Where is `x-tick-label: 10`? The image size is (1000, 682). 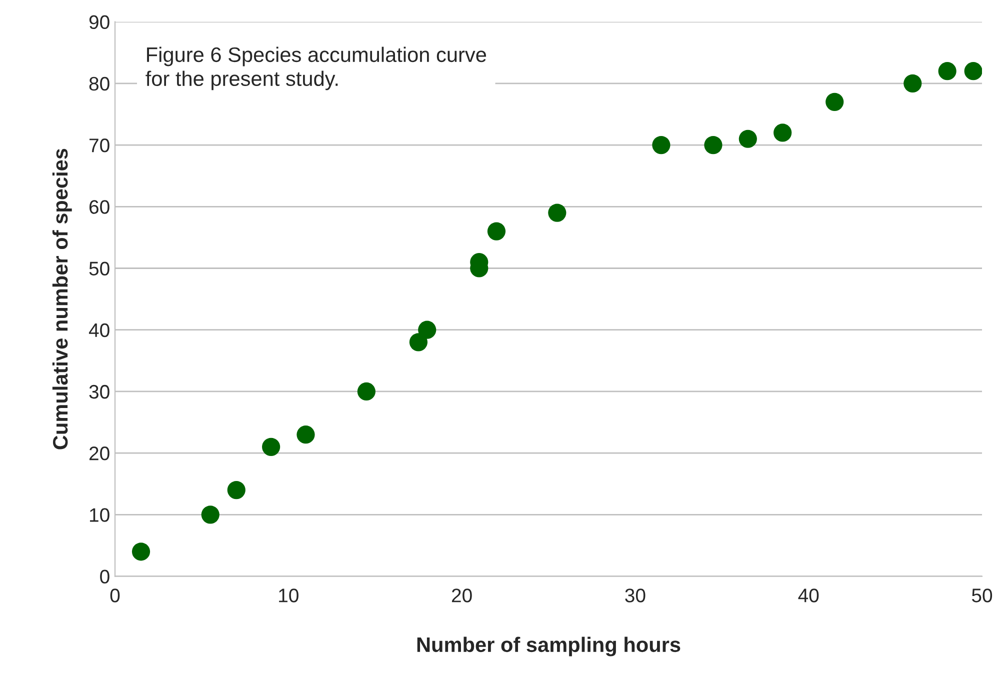 x-tick-label: 10 is located at coordinates (288, 595).